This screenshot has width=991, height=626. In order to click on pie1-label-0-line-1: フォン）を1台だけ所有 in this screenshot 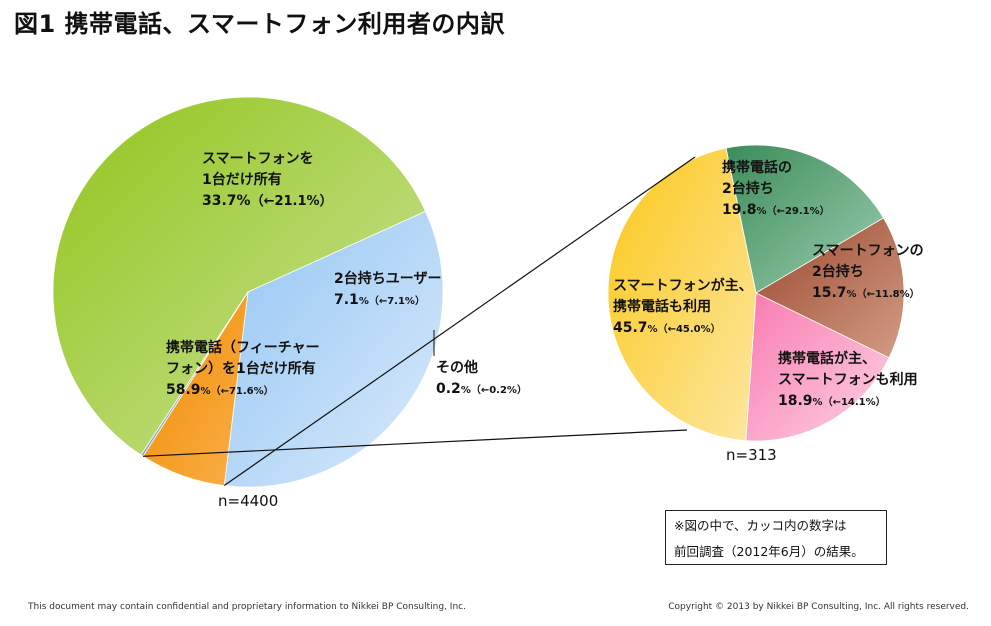, I will do `click(241, 368)`.